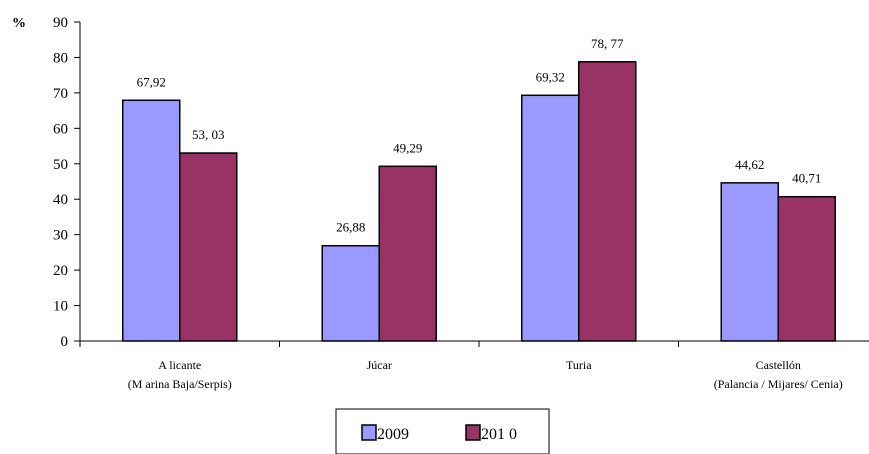  Describe the element at coordinates (806, 178) in the screenshot. I see `data-label: 40,71` at that location.